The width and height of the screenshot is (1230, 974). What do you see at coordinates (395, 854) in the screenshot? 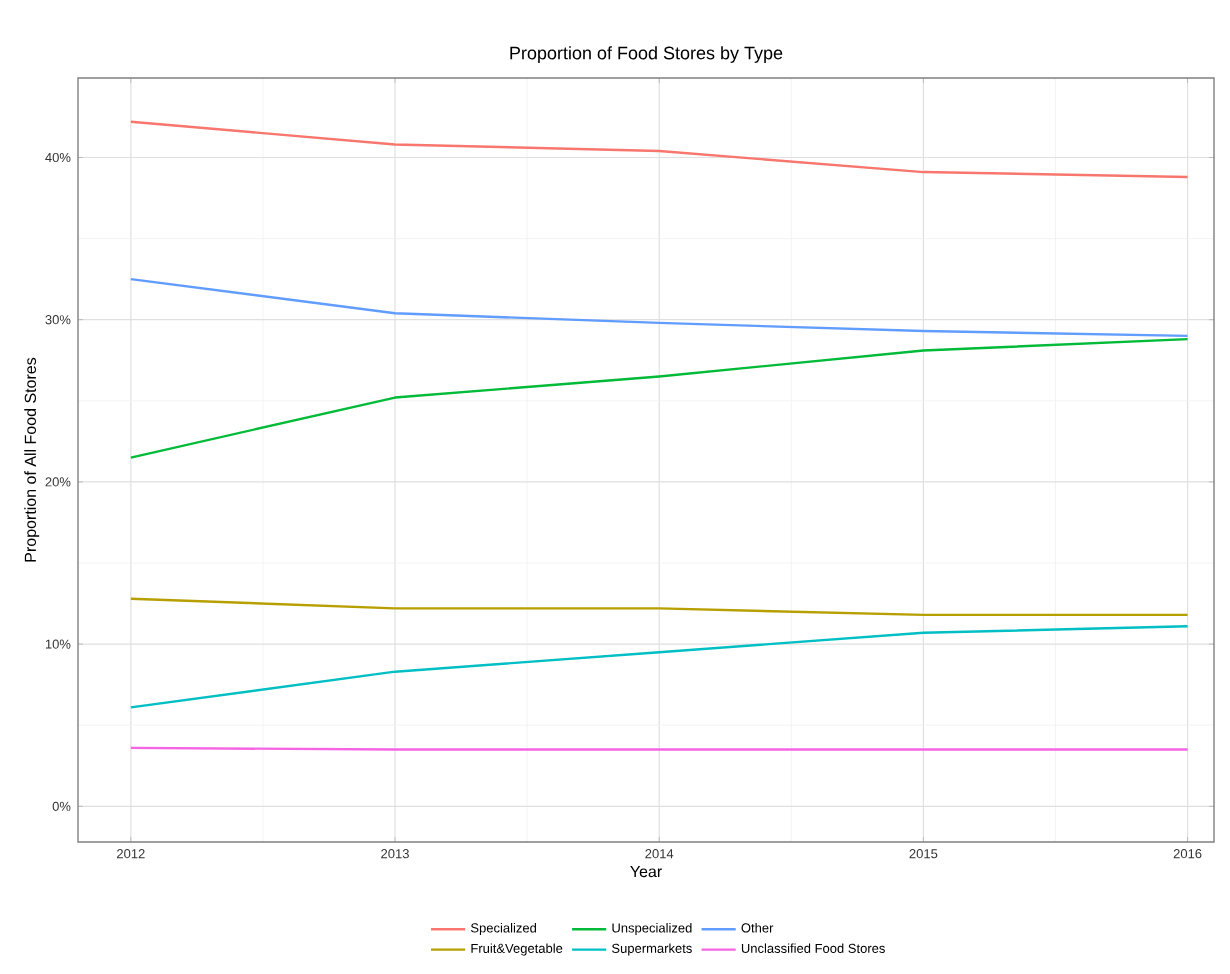
I see `x-tick-label: 2013` at bounding box center [395, 854].